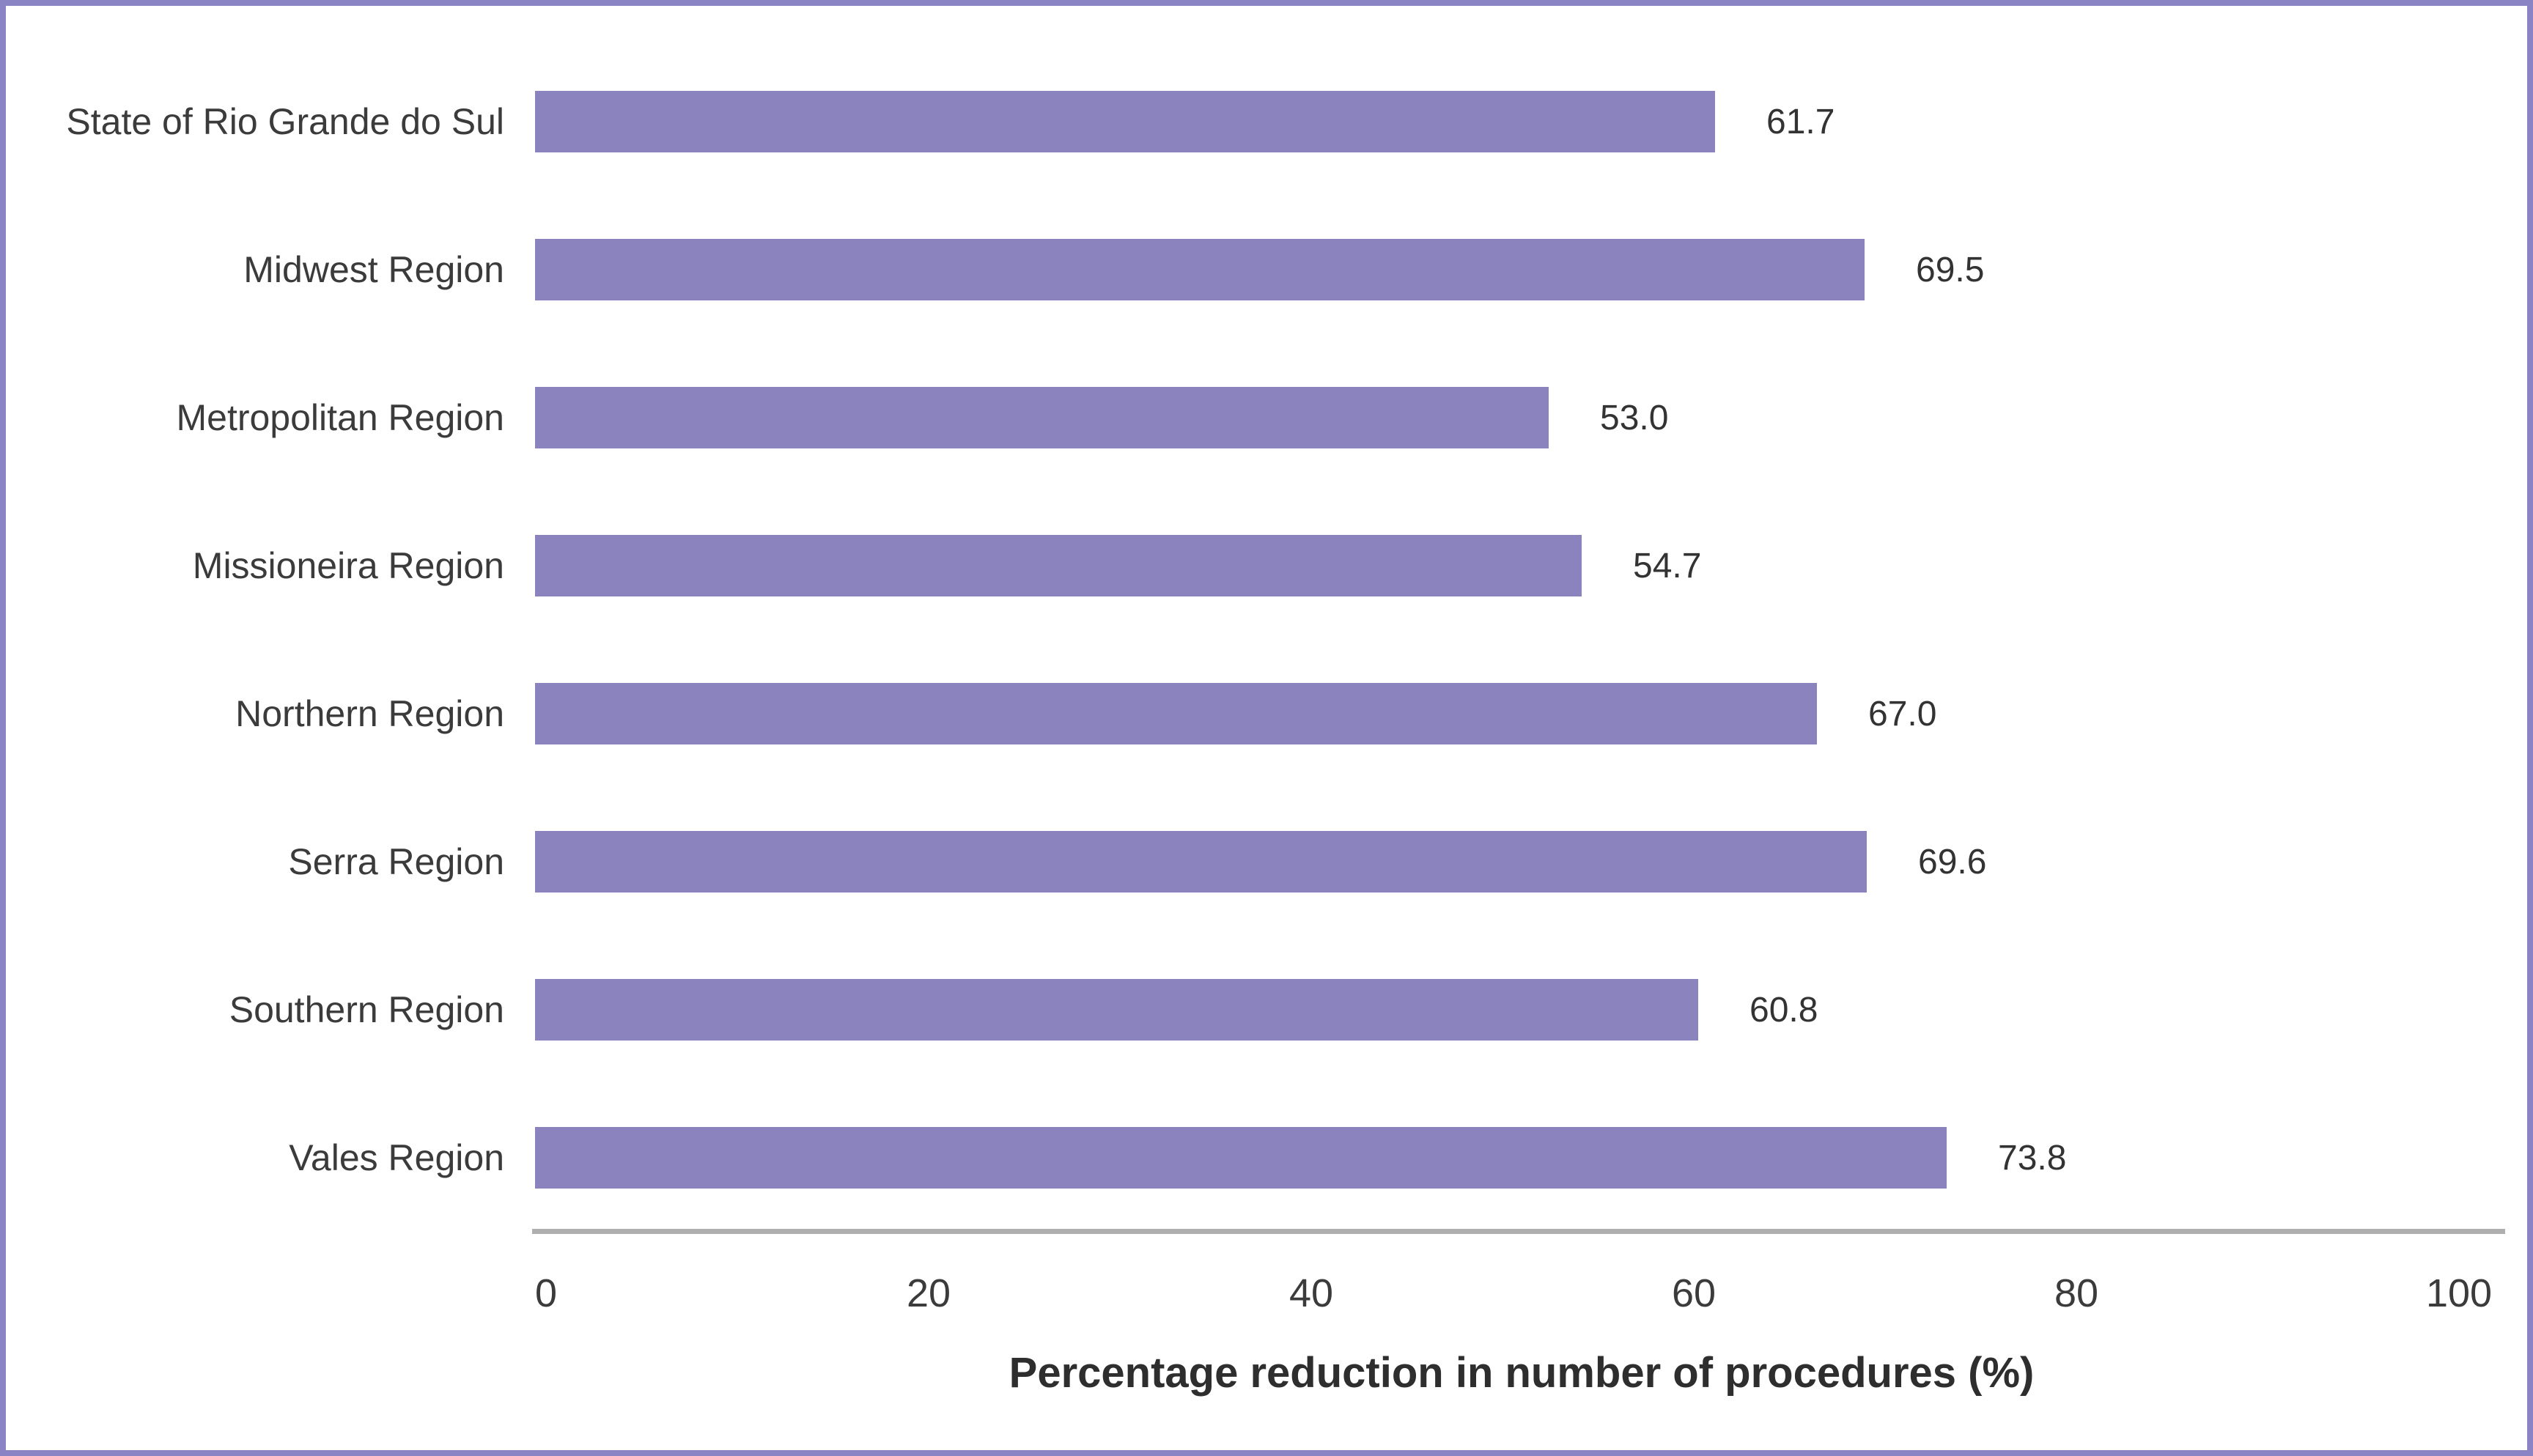 This screenshot has width=2533, height=1456. I want to click on bar-track: 73.8, so click(1531, 1158).